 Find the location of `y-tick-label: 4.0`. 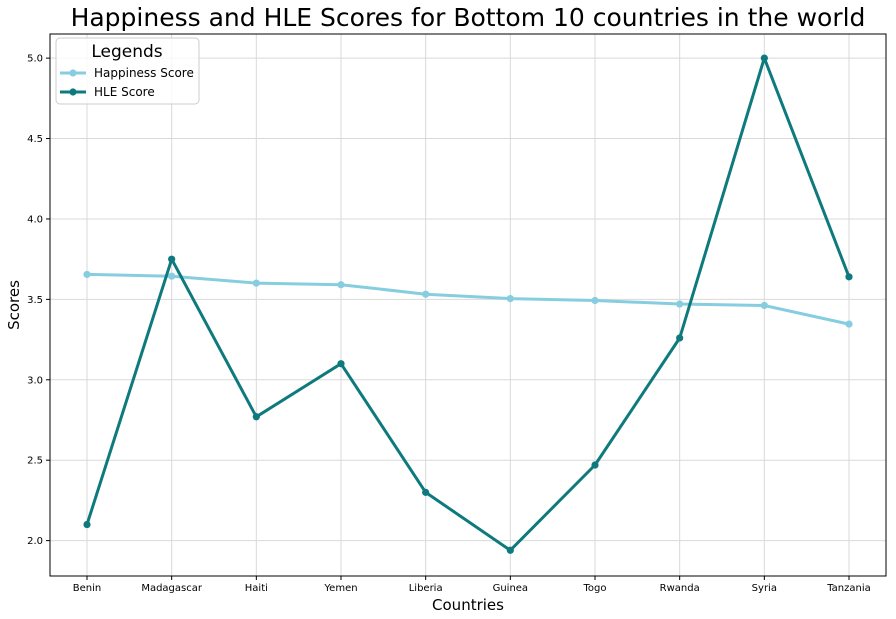

y-tick-label: 4.0 is located at coordinates (35, 219).